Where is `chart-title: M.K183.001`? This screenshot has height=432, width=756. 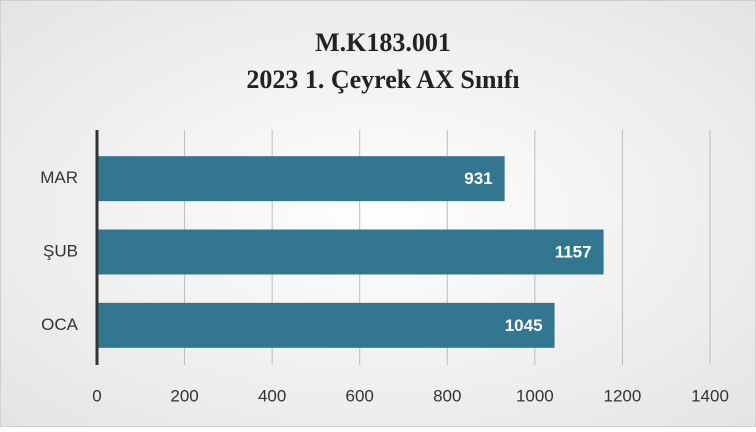
chart-title: M.K183.001 is located at coordinates (383, 42).